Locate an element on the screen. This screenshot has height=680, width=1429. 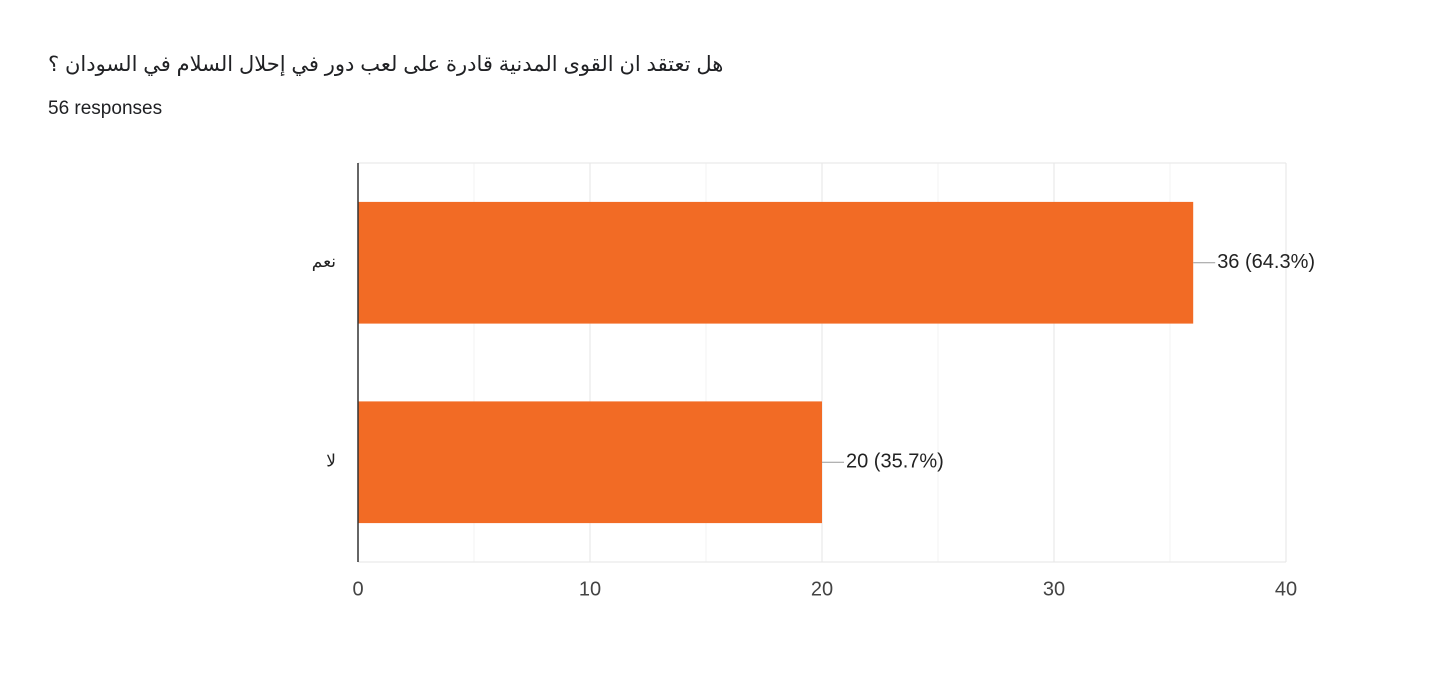
chart-subtitle: 56 responses is located at coordinates (105, 108).